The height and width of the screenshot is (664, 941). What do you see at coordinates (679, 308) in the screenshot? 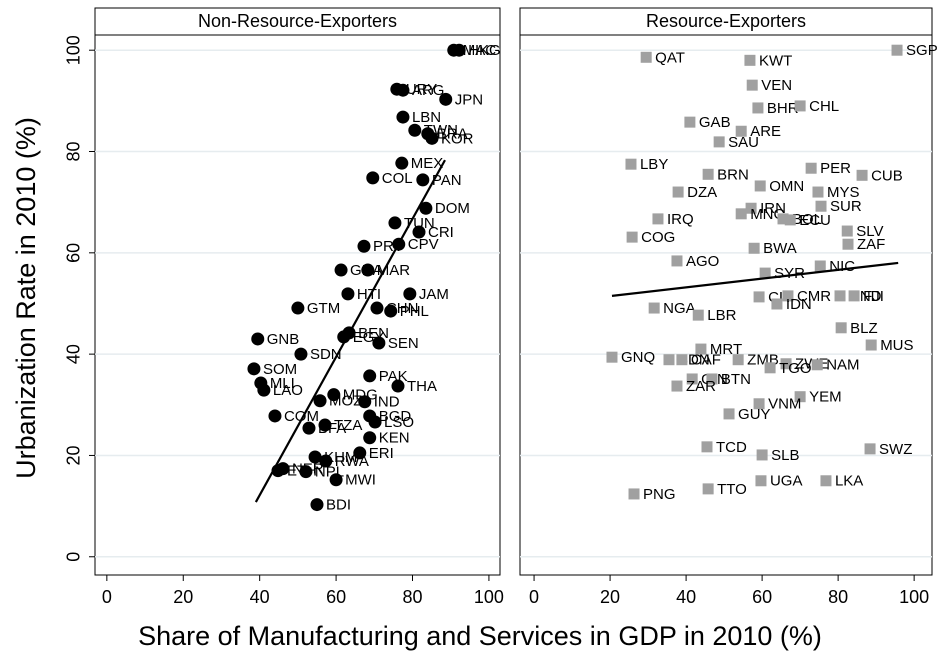
I see `point-label: NGA` at bounding box center [679, 308].